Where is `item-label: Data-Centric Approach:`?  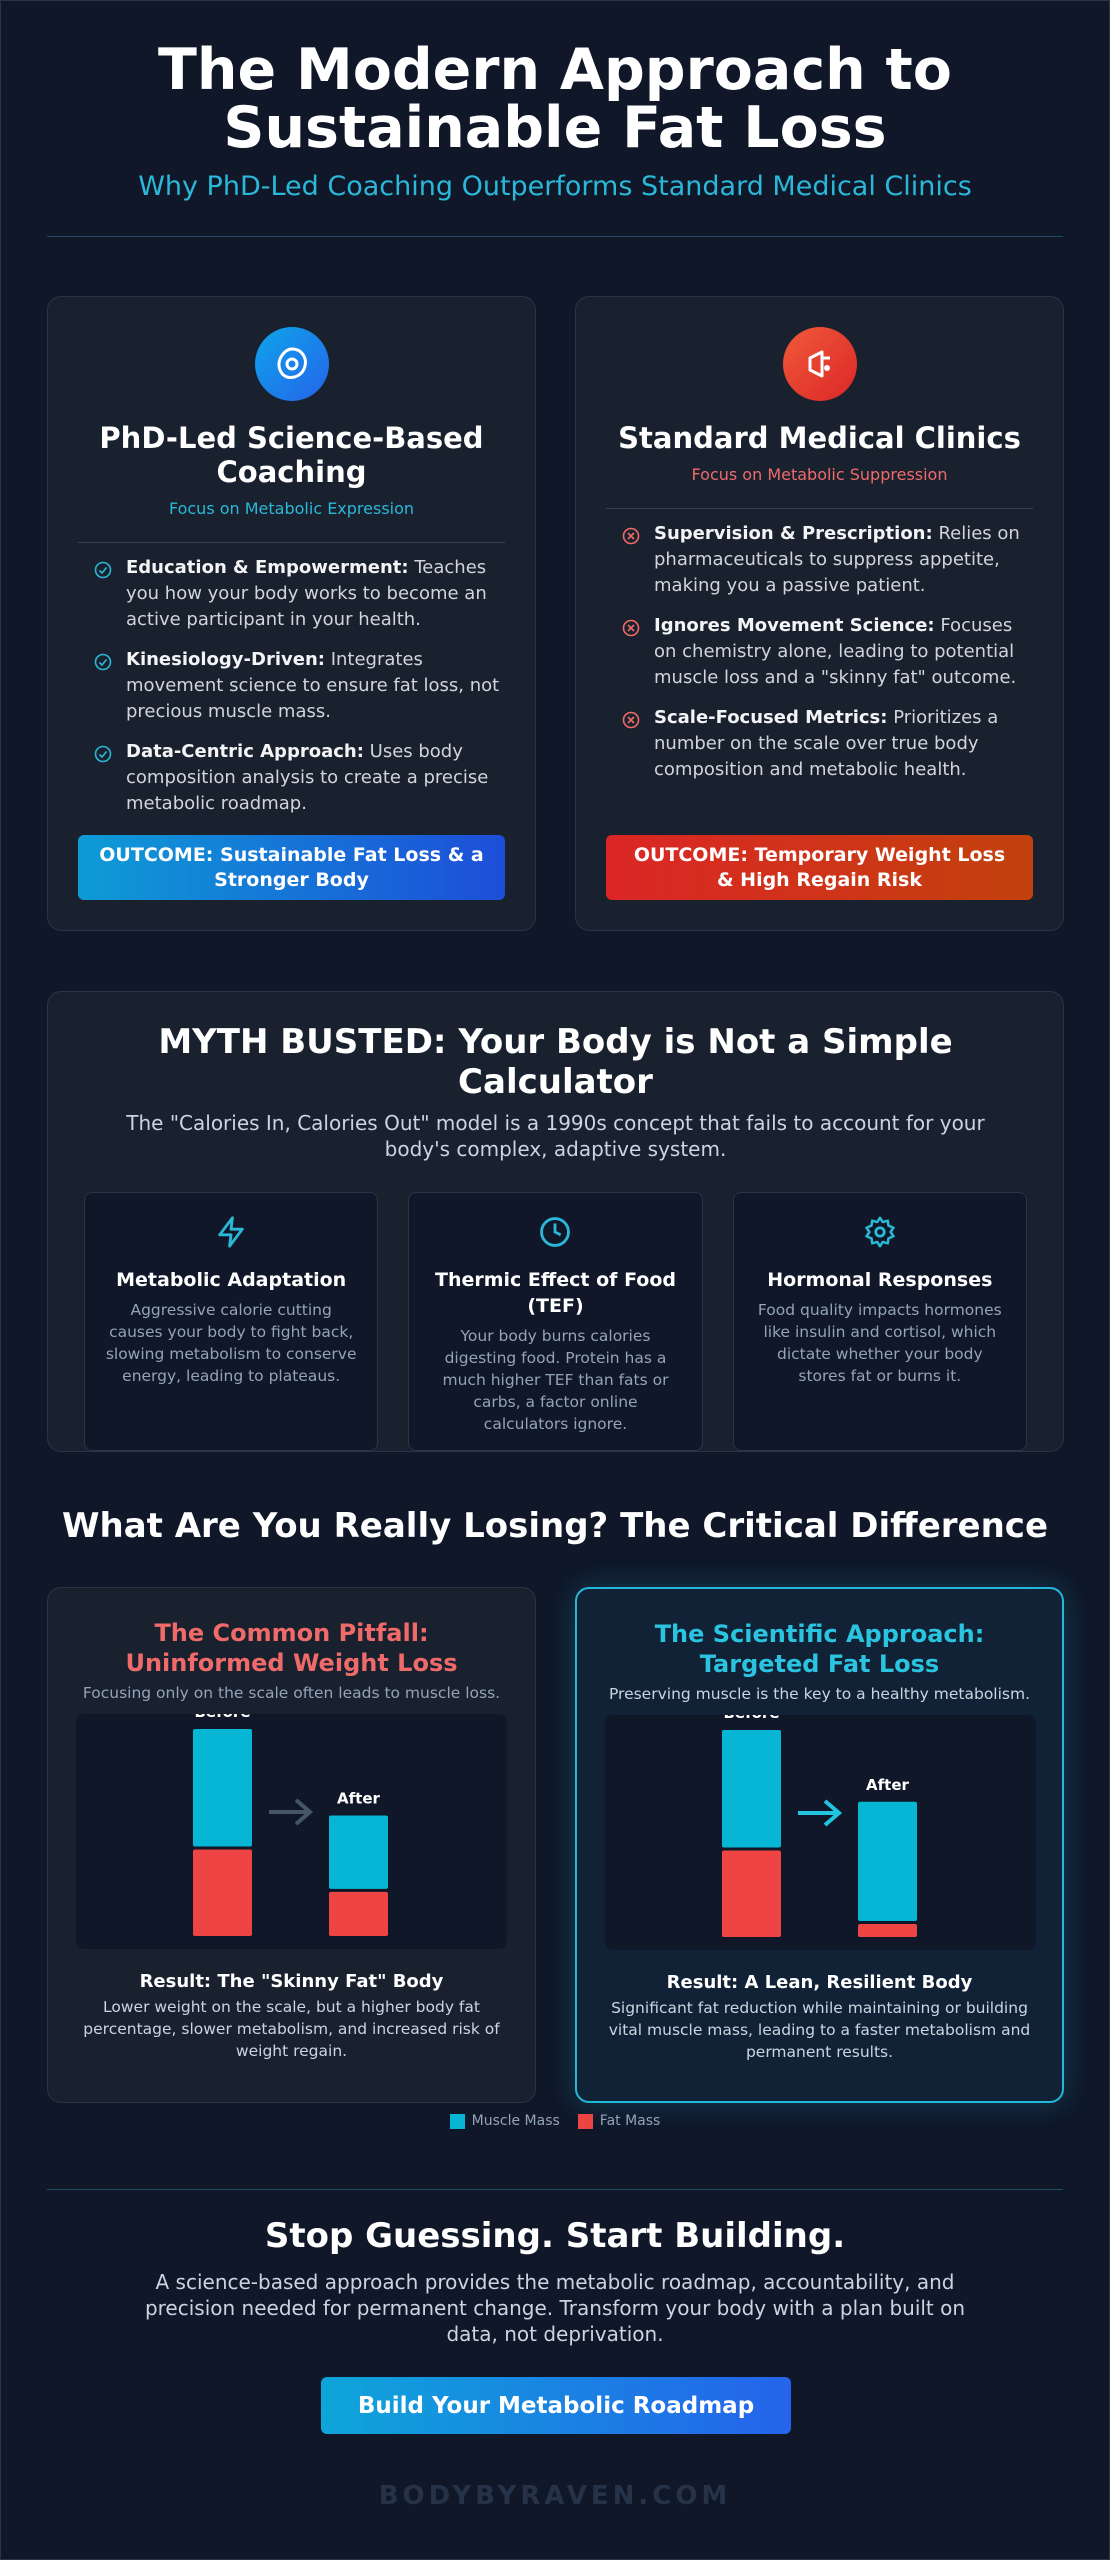
item-label: Data-Centric Approach: is located at coordinates (245, 751).